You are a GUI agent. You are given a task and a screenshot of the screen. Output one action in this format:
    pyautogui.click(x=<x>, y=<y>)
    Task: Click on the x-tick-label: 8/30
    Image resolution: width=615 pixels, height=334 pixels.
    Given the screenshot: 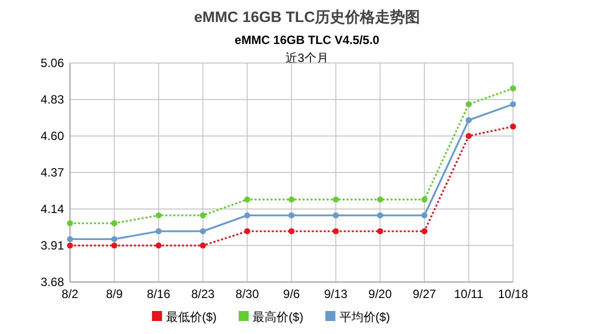 What is the action you would take?
    pyautogui.click(x=248, y=294)
    